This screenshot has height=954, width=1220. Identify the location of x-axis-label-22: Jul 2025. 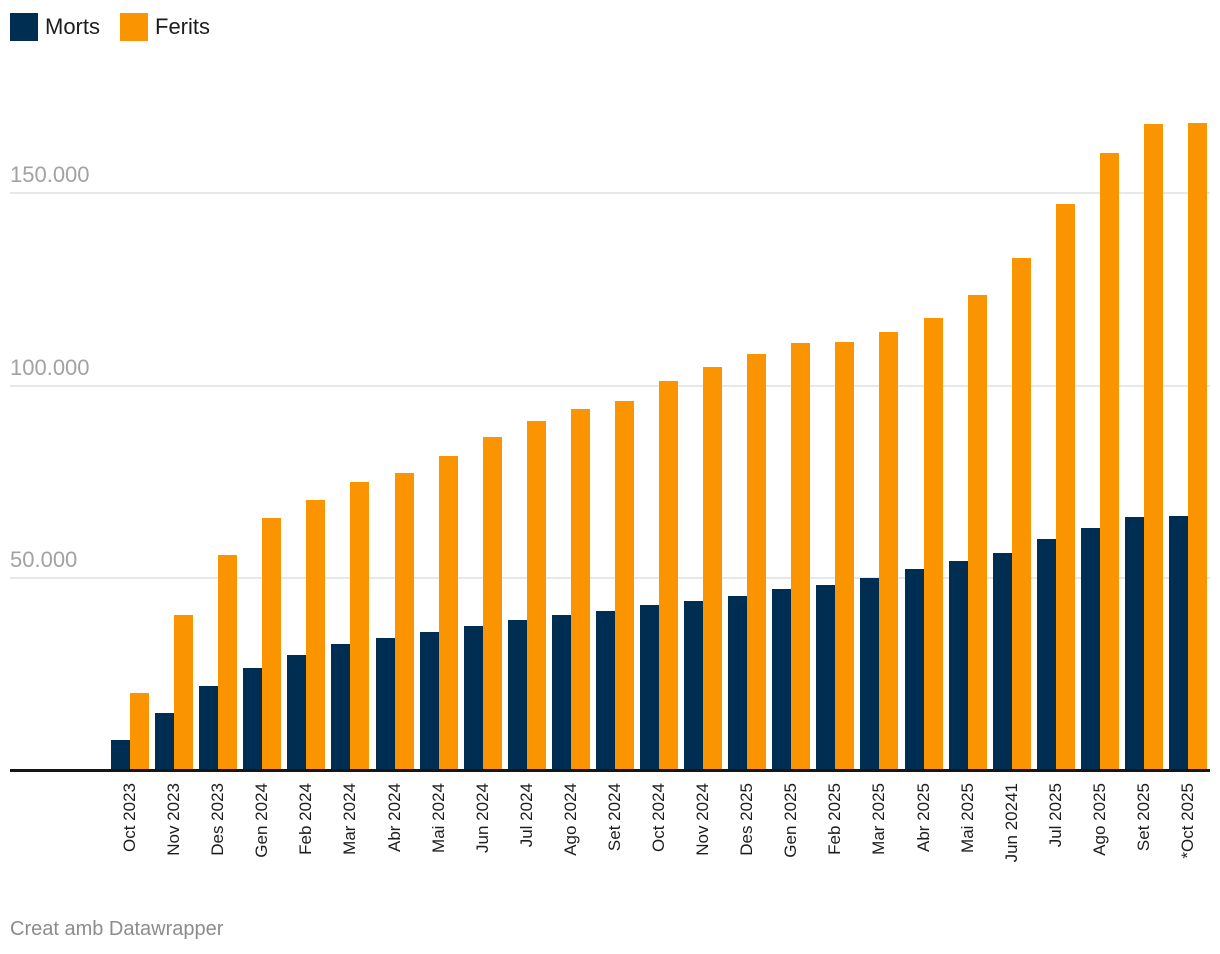
(1055, 815).